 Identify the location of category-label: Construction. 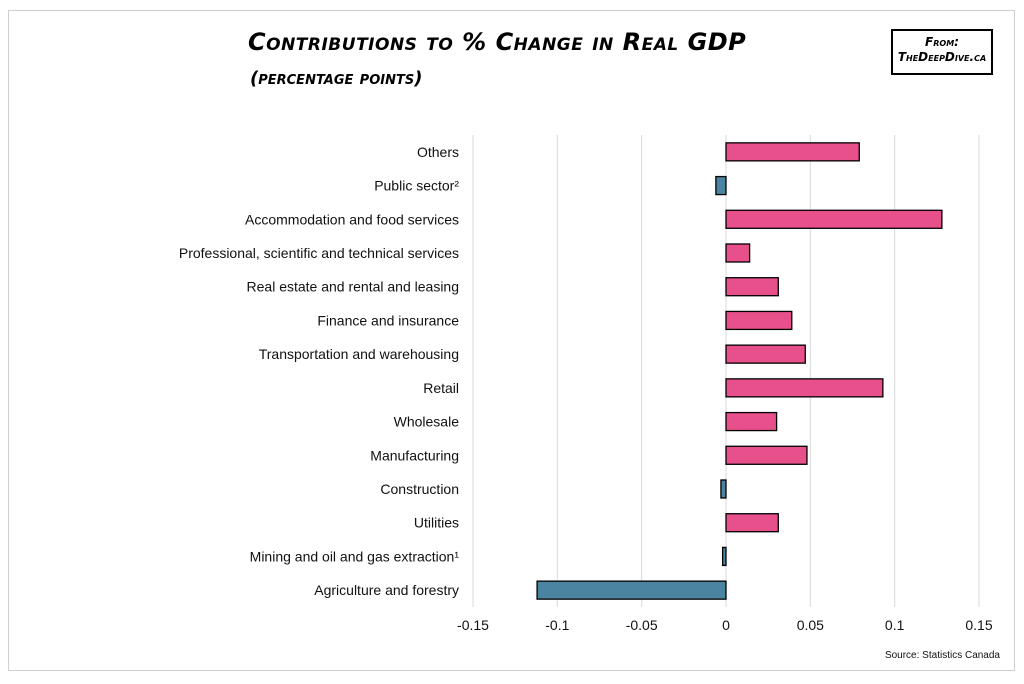
(419, 489).